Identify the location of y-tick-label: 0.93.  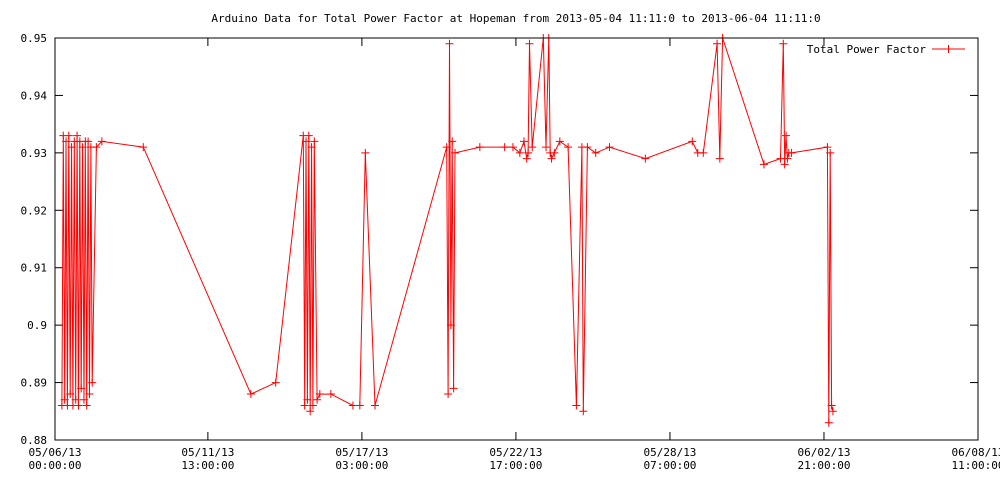
(34, 153).